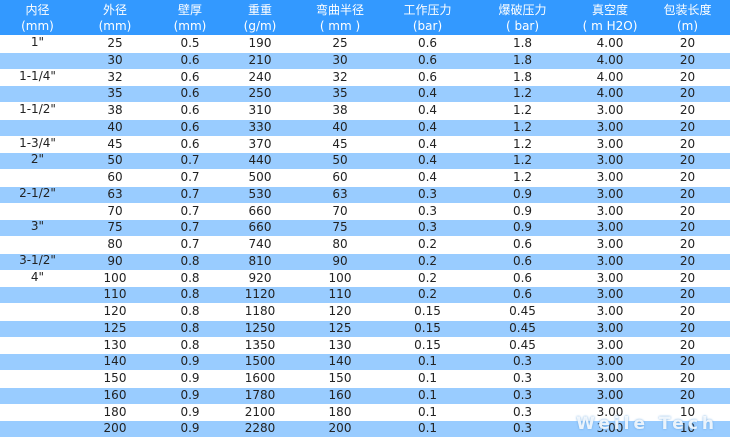 This screenshot has width=730, height=439. Describe the element at coordinates (365, 144) in the screenshot. I see `table-row: 1-3/4" 45 0.6 370 45 0.4 1.2 3.00 20` at that location.